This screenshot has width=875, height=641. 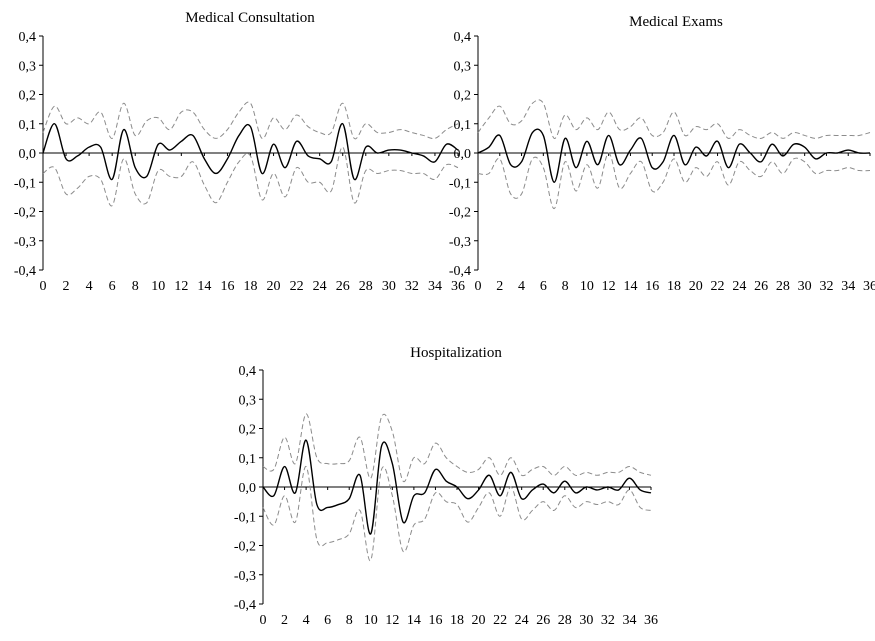 What do you see at coordinates (456, 353) in the screenshot?
I see `chart-title: Hospitalization` at bounding box center [456, 353].